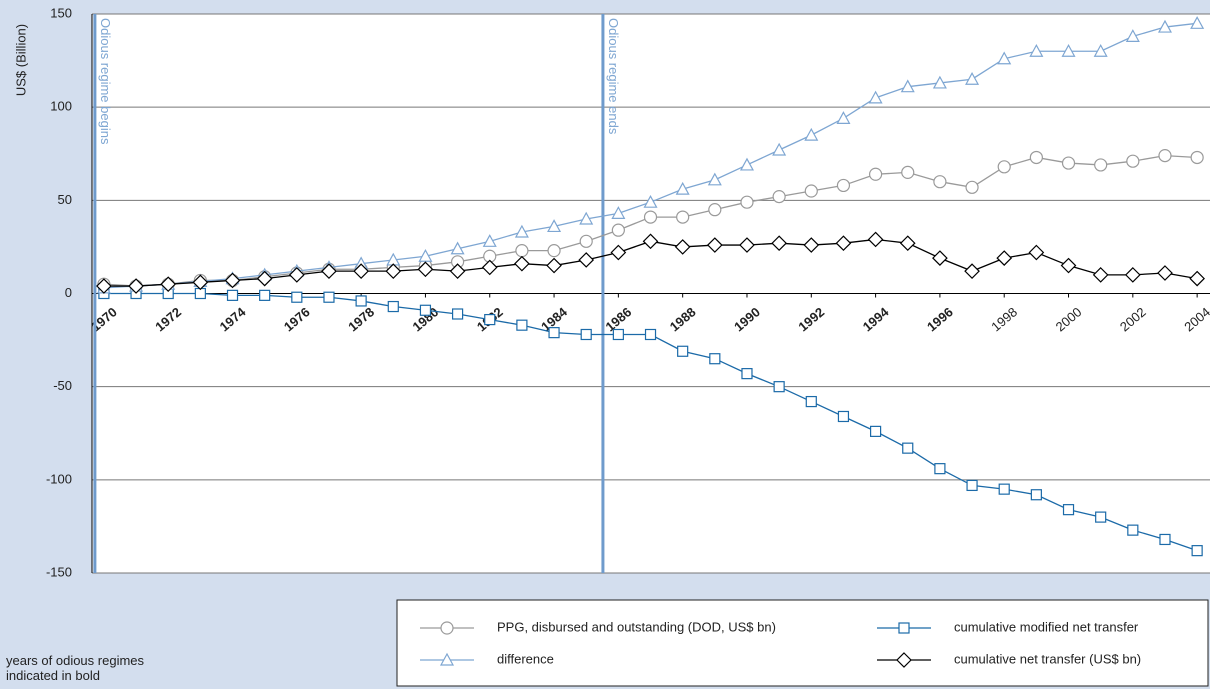  I want to click on annotation: Odious regime ends, so click(613, 76).